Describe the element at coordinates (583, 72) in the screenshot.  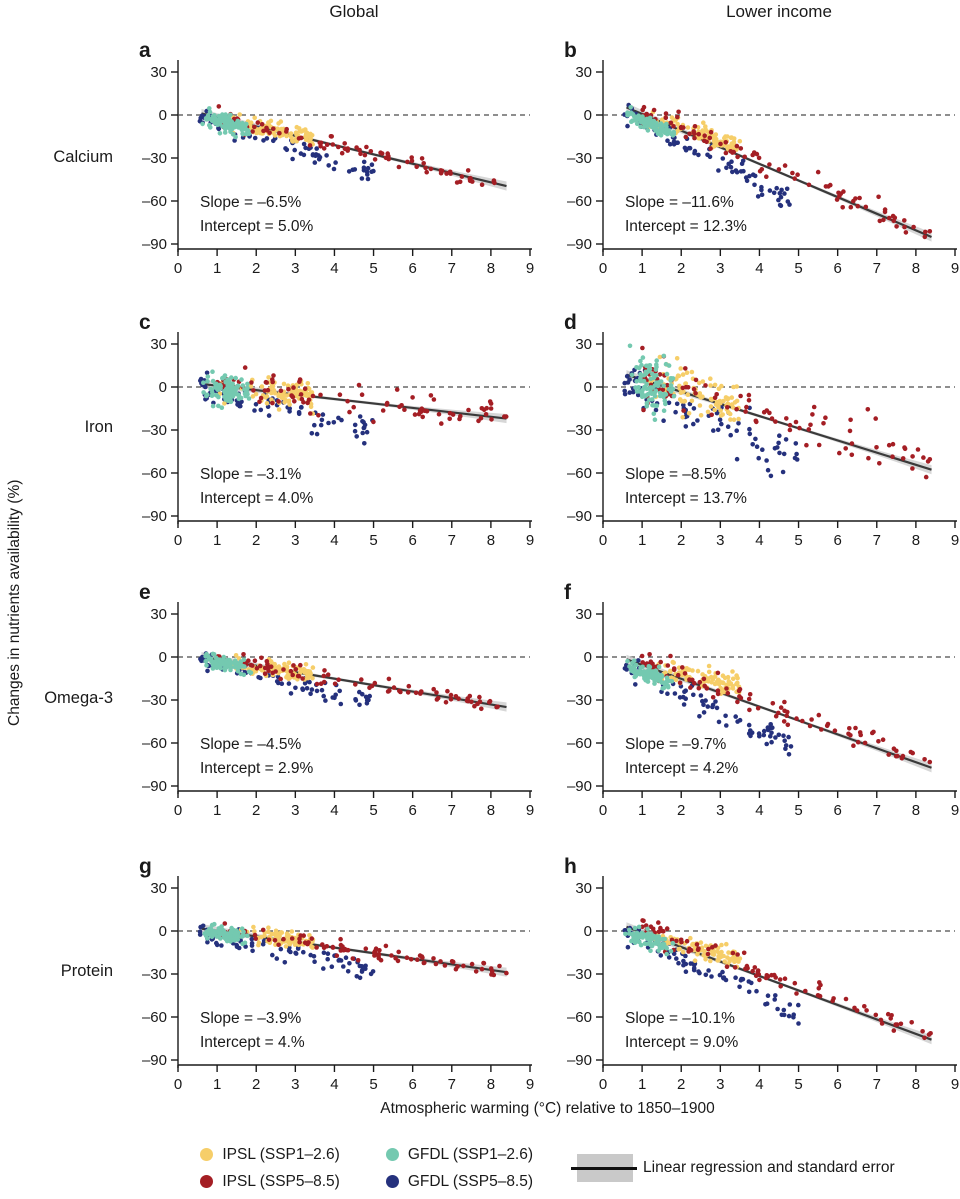
I see `y-tick-label: 30` at that location.